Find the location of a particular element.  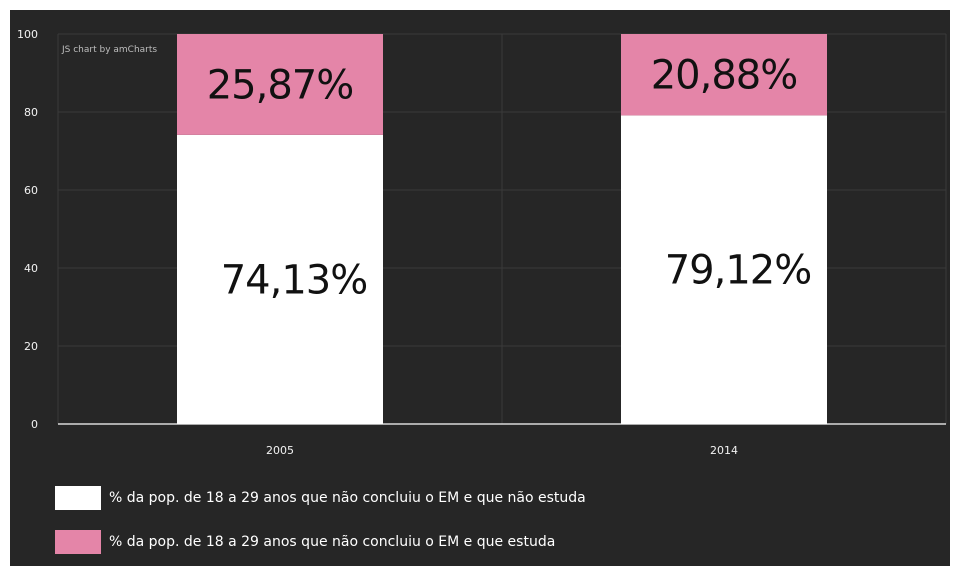

legend-swatch-nao-estuda is located at coordinates (78, 498).